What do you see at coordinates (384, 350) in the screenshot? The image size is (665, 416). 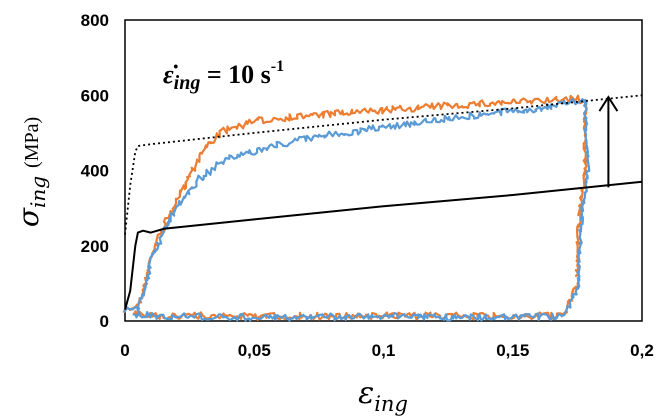 I see `x-tick-label-2: 0,1` at bounding box center [384, 350].